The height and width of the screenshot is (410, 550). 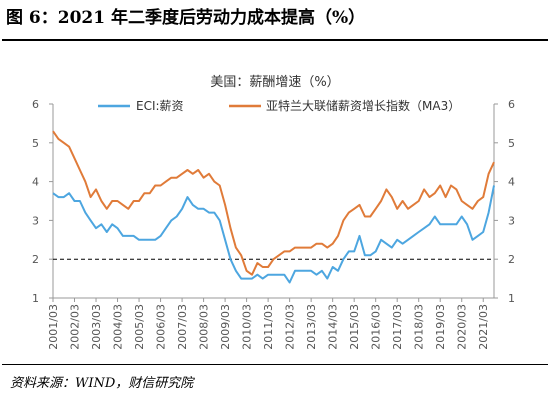 I want to click on y-axis-right: 1 2 3 4 5 6, so click(x=504, y=201).